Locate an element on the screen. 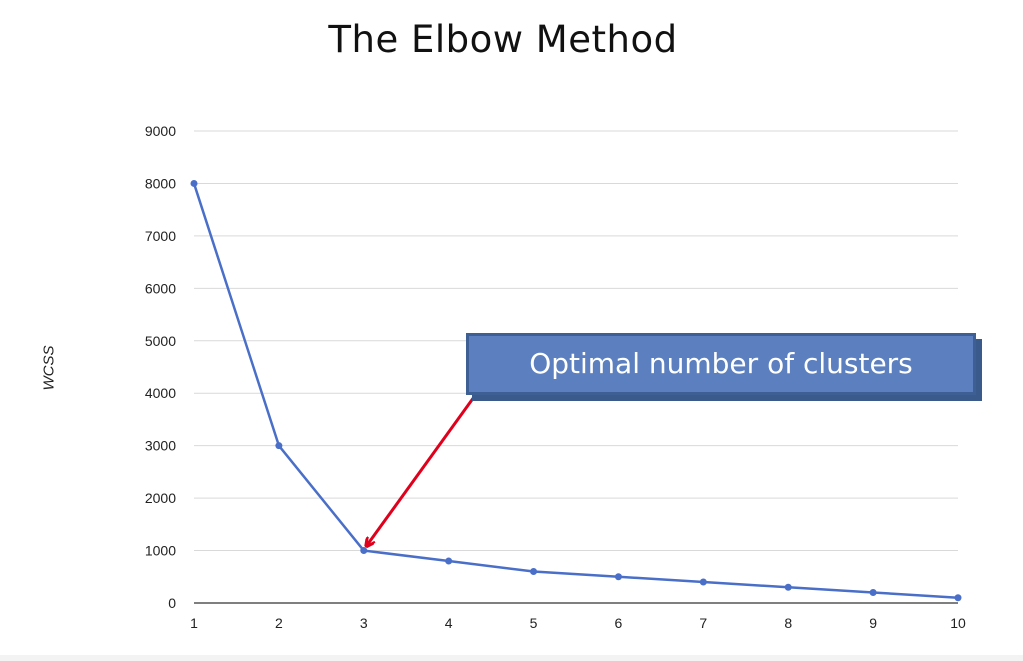 The image size is (1023, 661). x-tick-label: 4 is located at coordinates (449, 623).